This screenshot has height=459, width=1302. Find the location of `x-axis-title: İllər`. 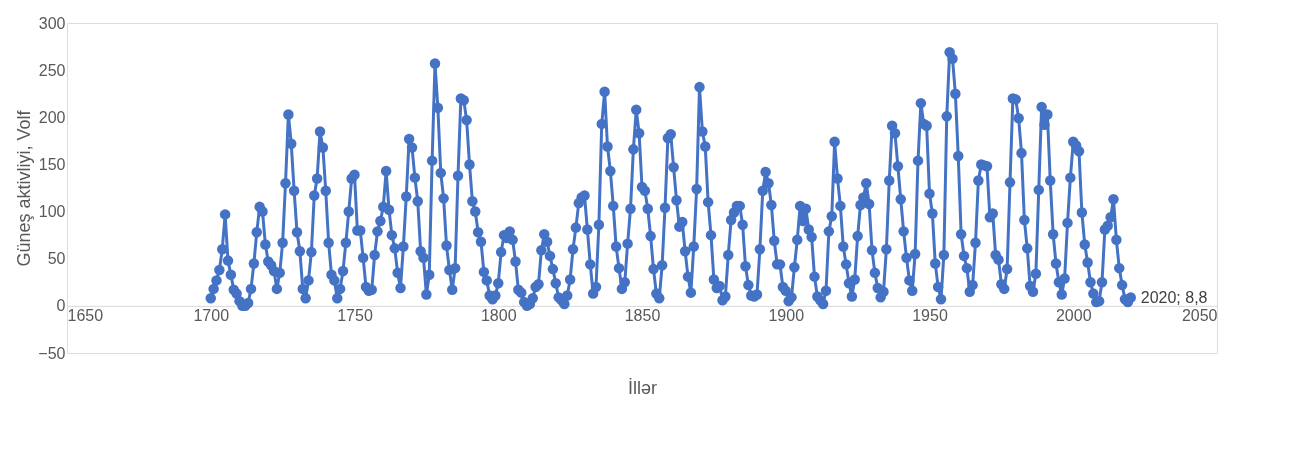

x-axis-title: İllər is located at coordinates (642, 387).